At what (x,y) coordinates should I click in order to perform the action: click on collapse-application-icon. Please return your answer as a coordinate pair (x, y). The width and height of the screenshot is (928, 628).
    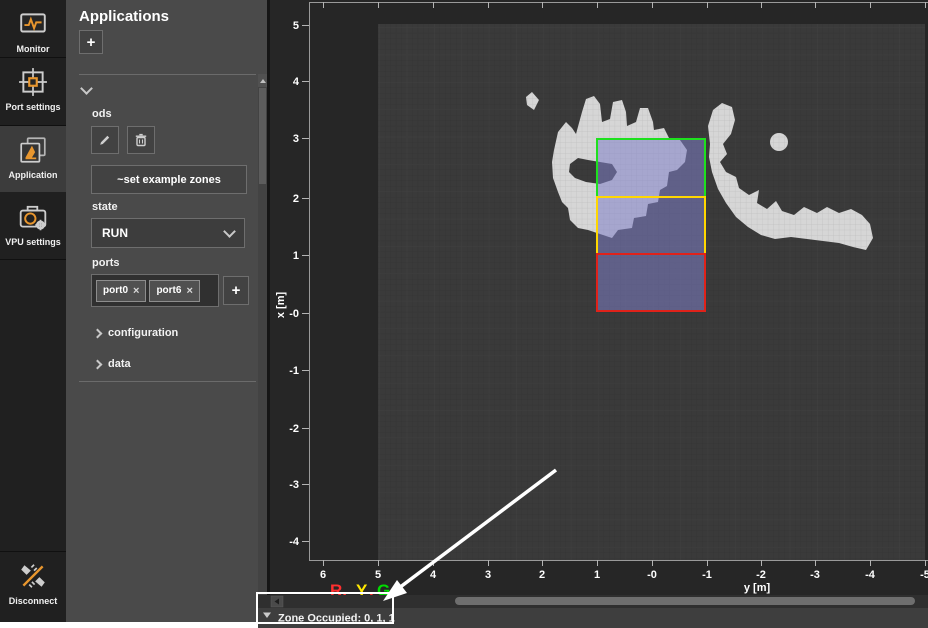
    Looking at the image, I should click on (86, 88).